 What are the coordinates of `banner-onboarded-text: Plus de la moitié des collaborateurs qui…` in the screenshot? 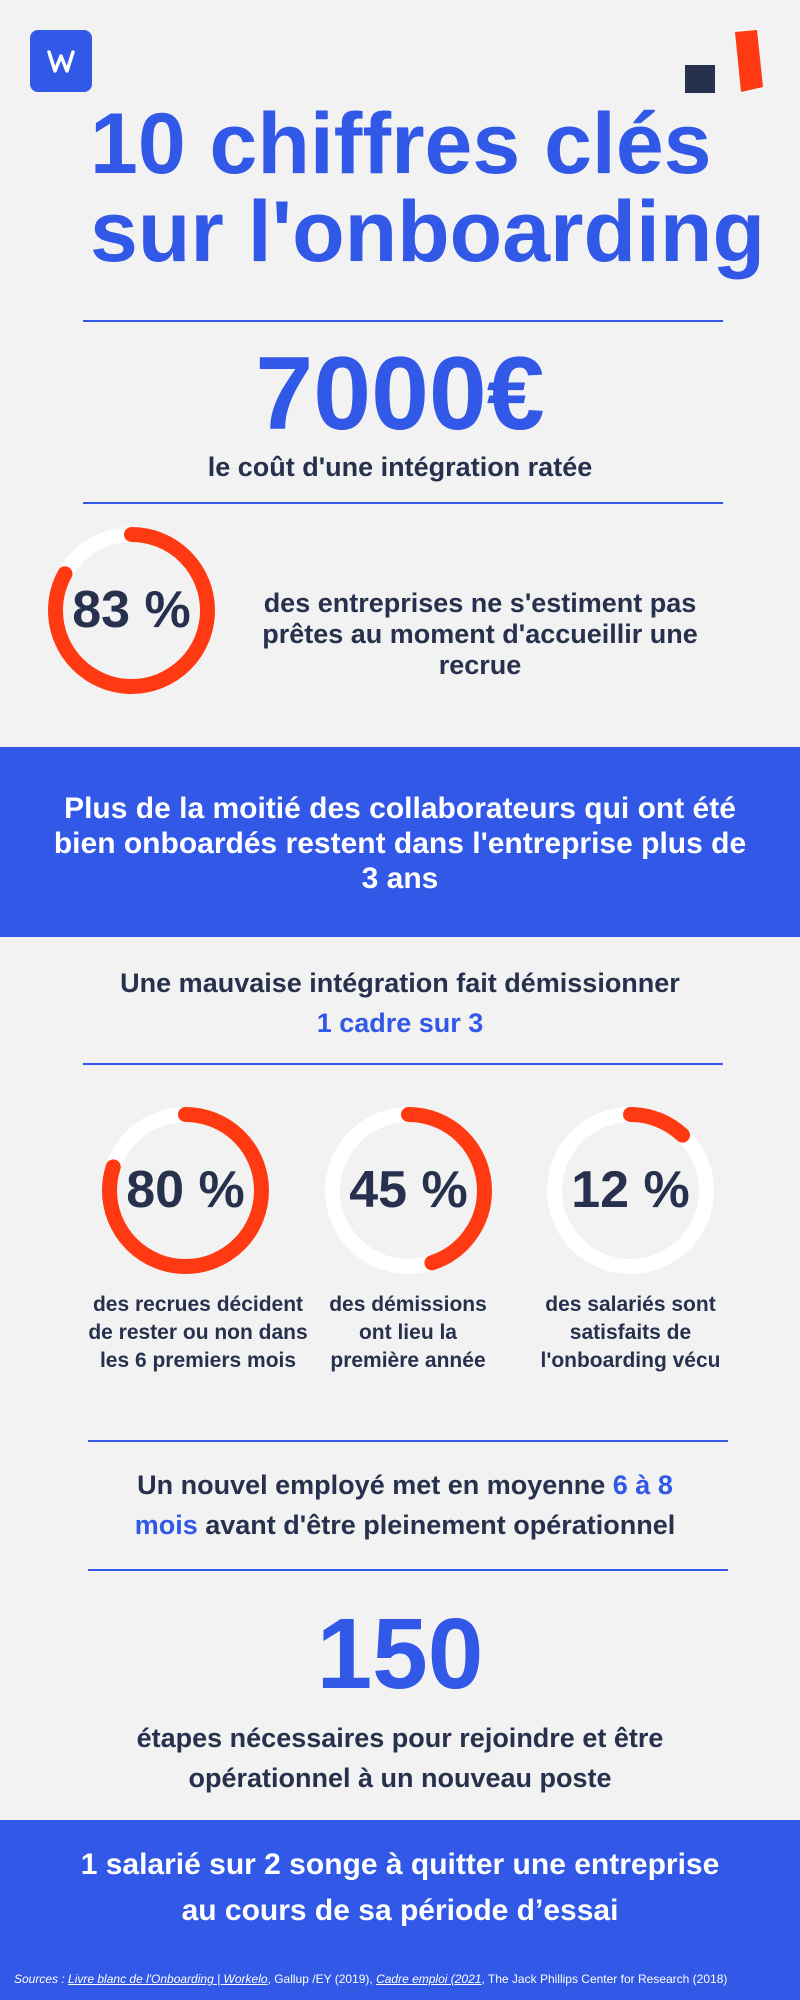 It's located at (400, 843).